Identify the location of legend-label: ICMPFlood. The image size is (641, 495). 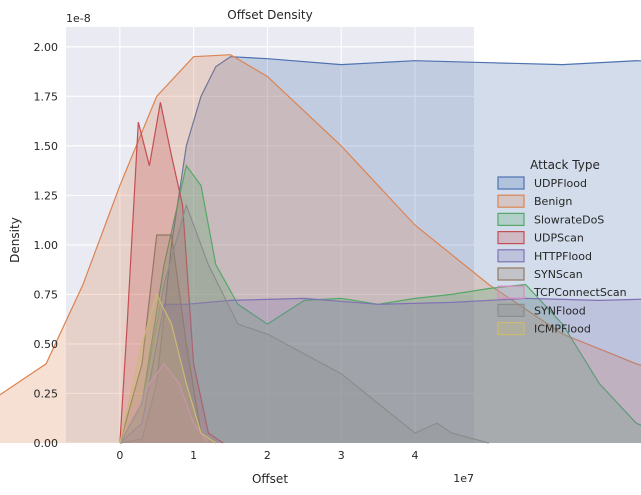
(562, 329).